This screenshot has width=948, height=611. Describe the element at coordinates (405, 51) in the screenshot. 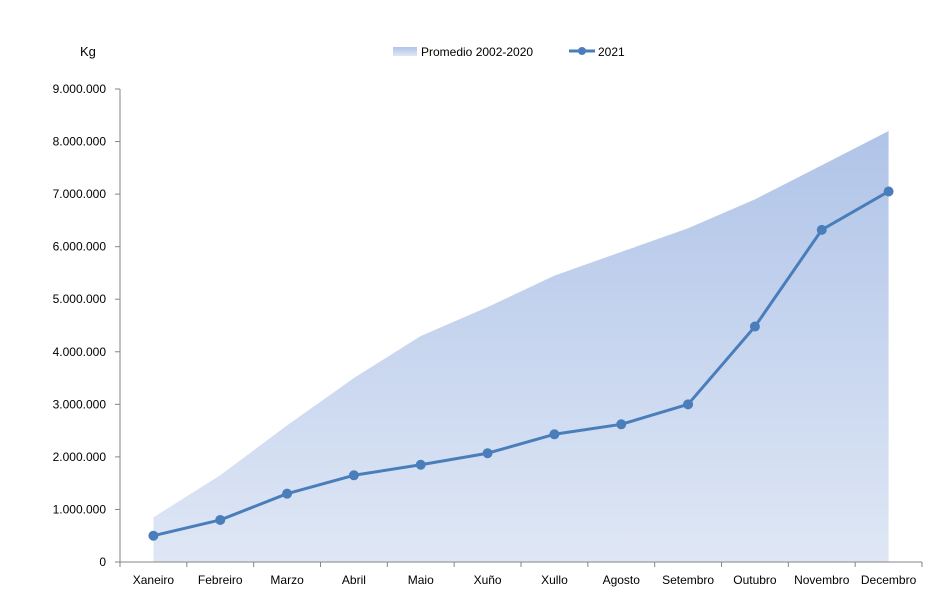

I see `legend-swatch-promedio` at that location.